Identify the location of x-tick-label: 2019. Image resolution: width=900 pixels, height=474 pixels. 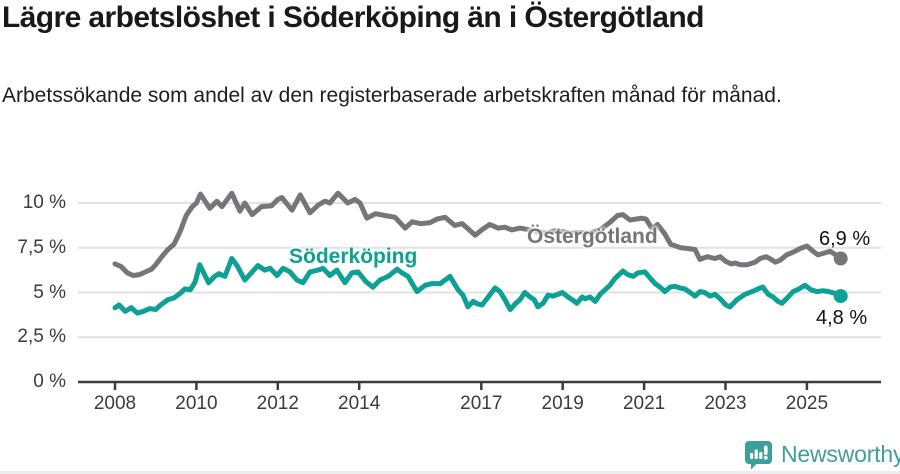
(562, 403).